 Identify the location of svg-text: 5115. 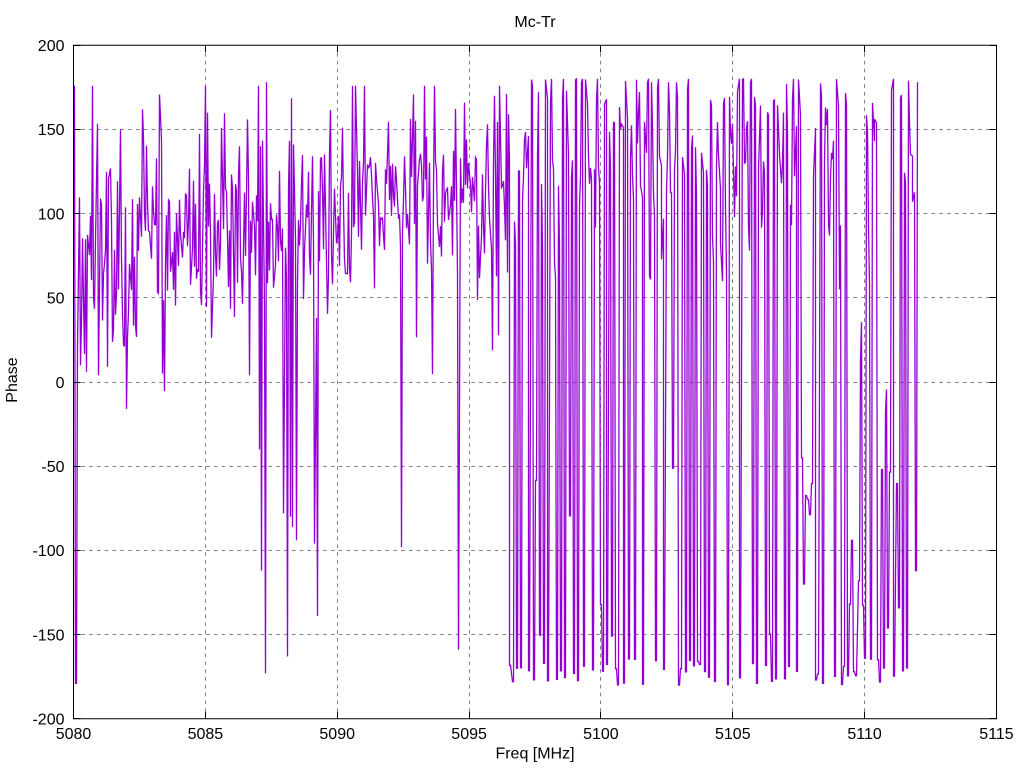
(996, 734).